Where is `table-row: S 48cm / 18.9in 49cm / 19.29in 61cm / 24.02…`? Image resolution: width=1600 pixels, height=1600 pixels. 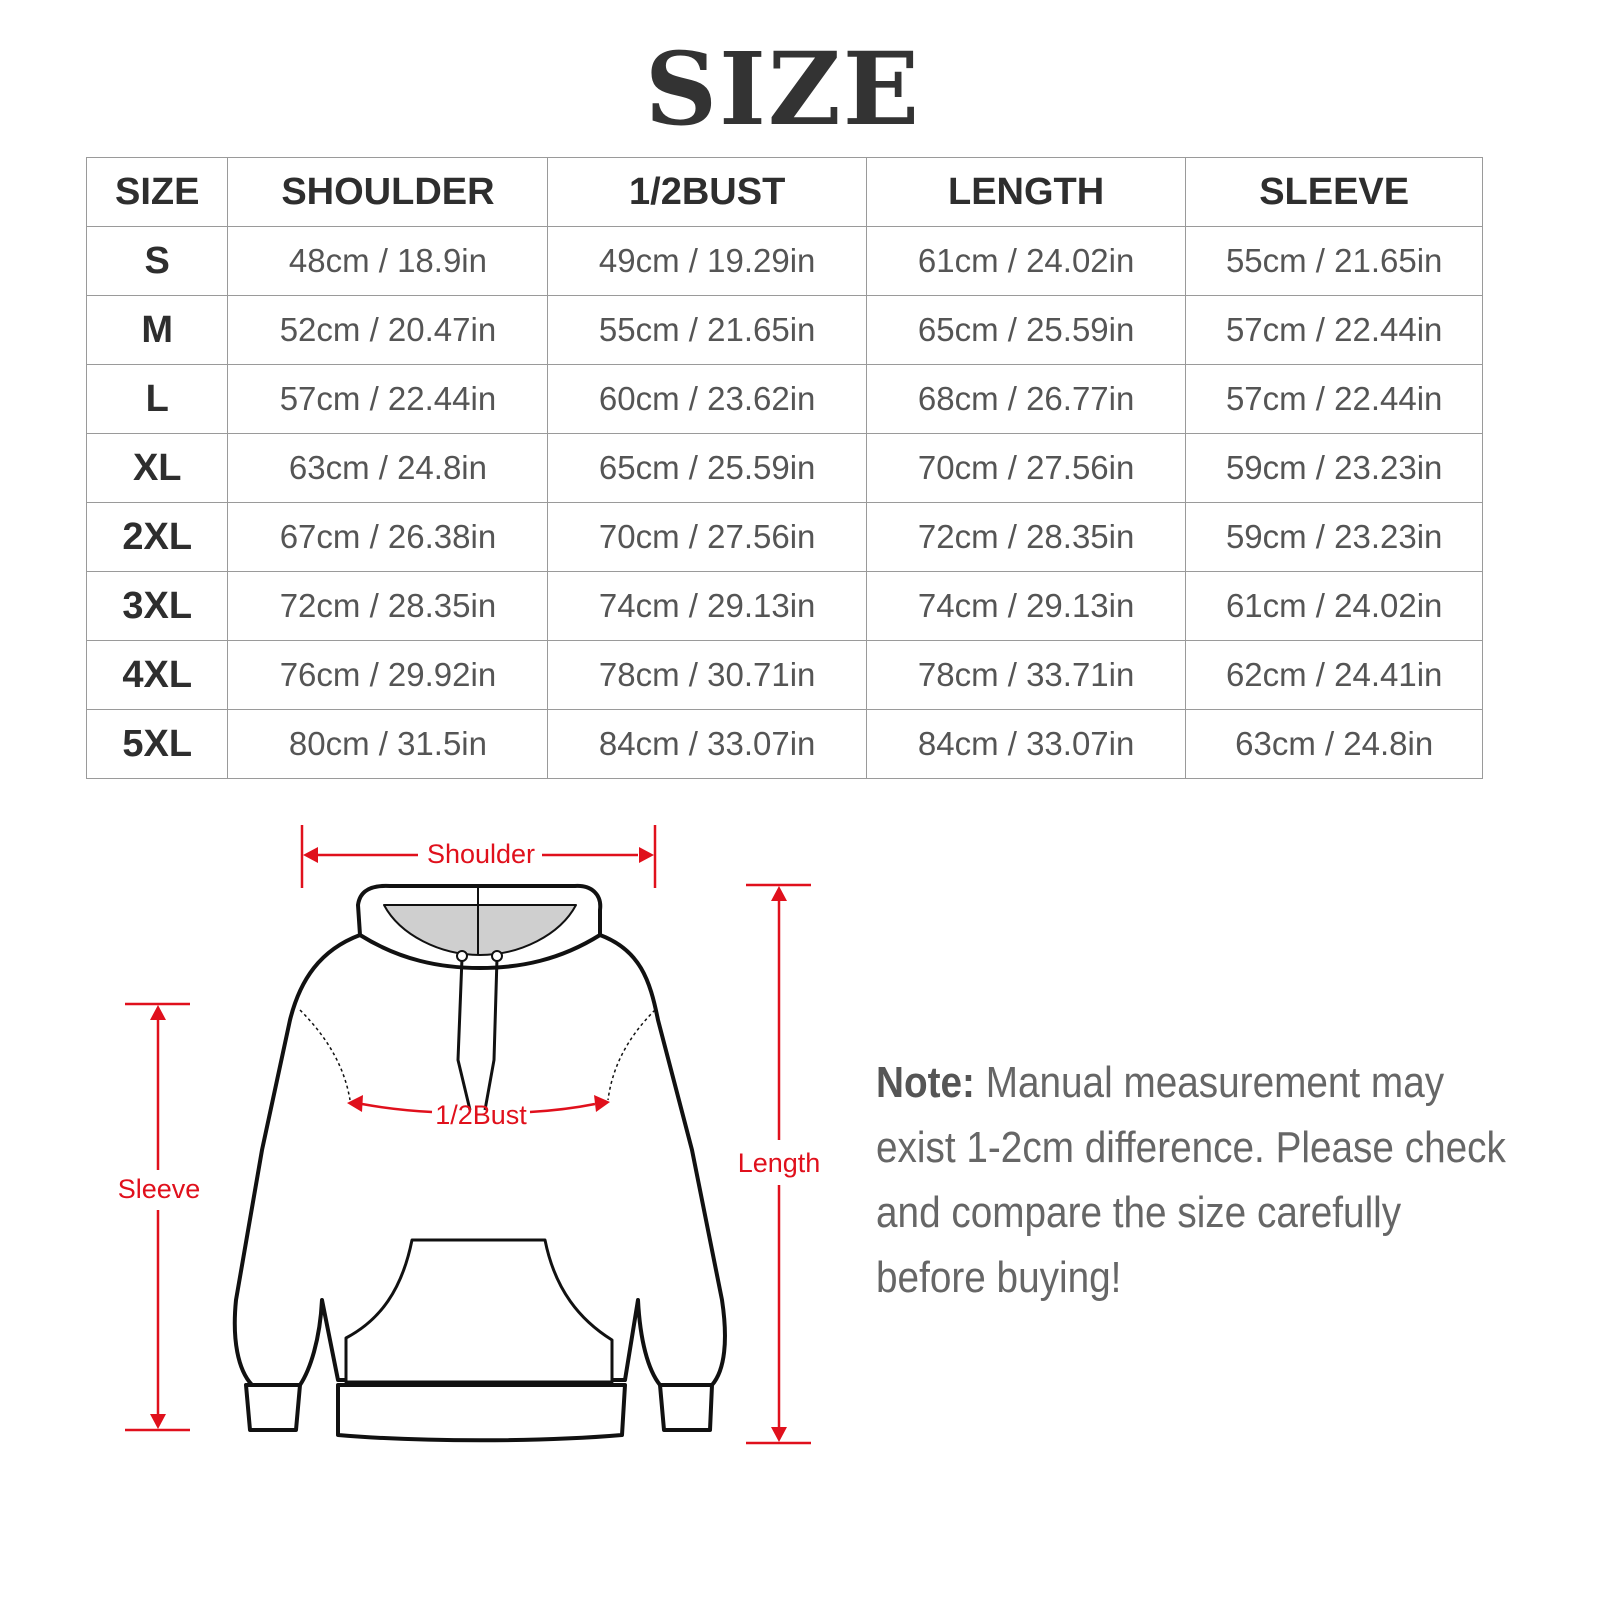 table-row: S 48cm / 18.9in 49cm / 19.29in 61cm / 24.02… is located at coordinates (784, 261).